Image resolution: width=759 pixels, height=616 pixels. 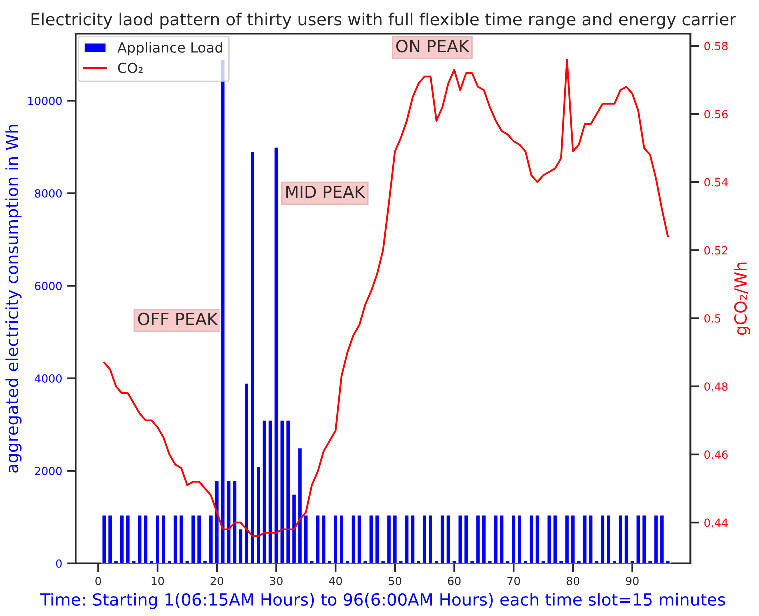 What do you see at coordinates (48, 286) in the screenshot?
I see `y-tick-label: 6000` at bounding box center [48, 286].